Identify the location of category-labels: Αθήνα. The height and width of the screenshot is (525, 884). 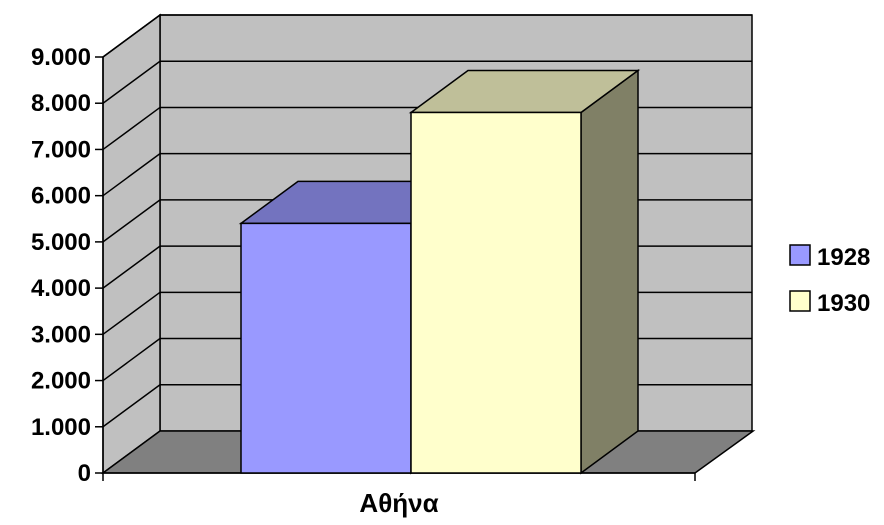
(398, 503).